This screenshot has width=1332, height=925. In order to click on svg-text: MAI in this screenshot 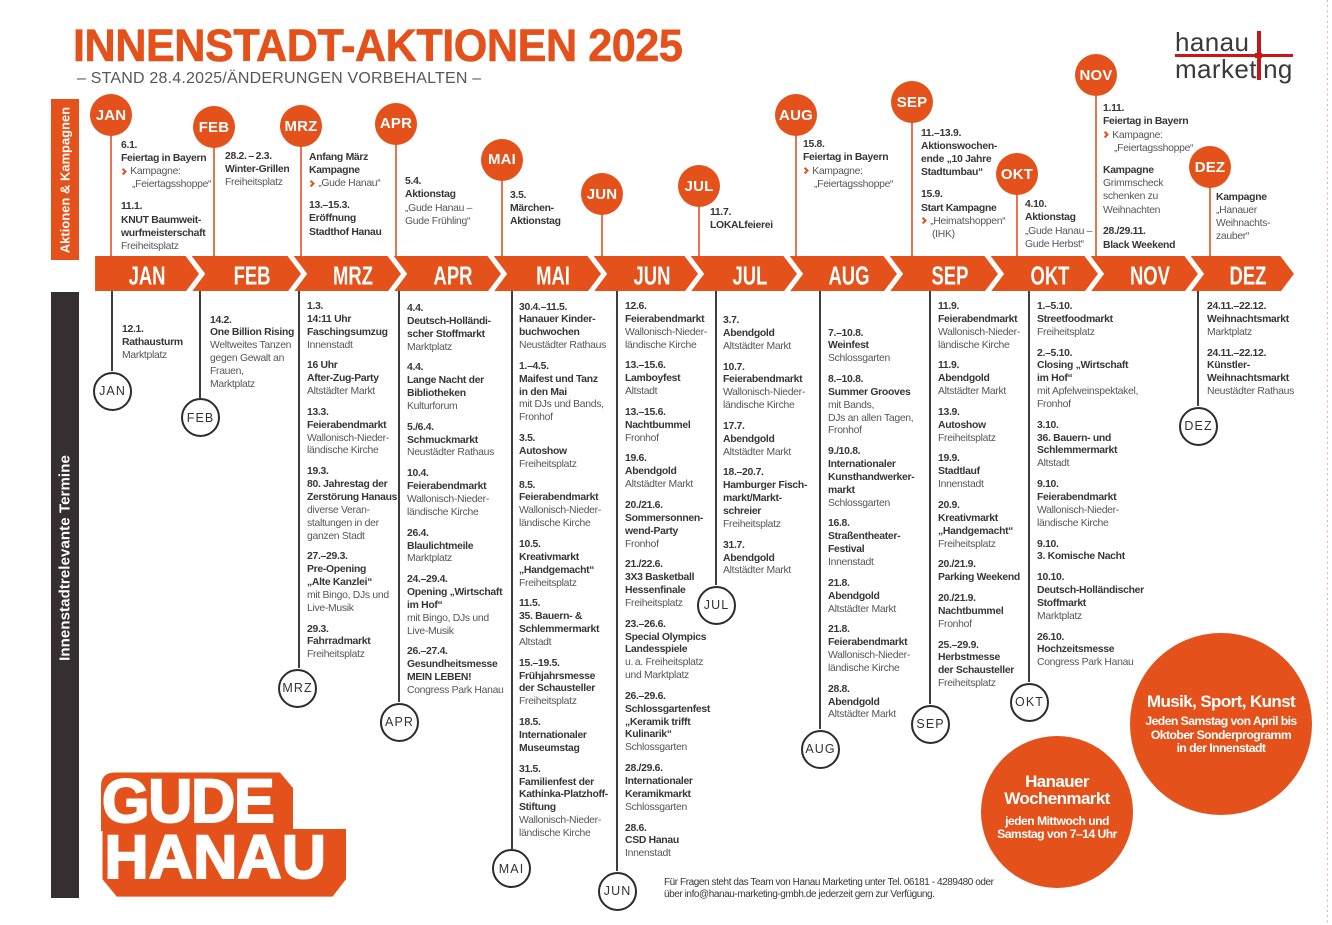, I will do `click(553, 275)`.